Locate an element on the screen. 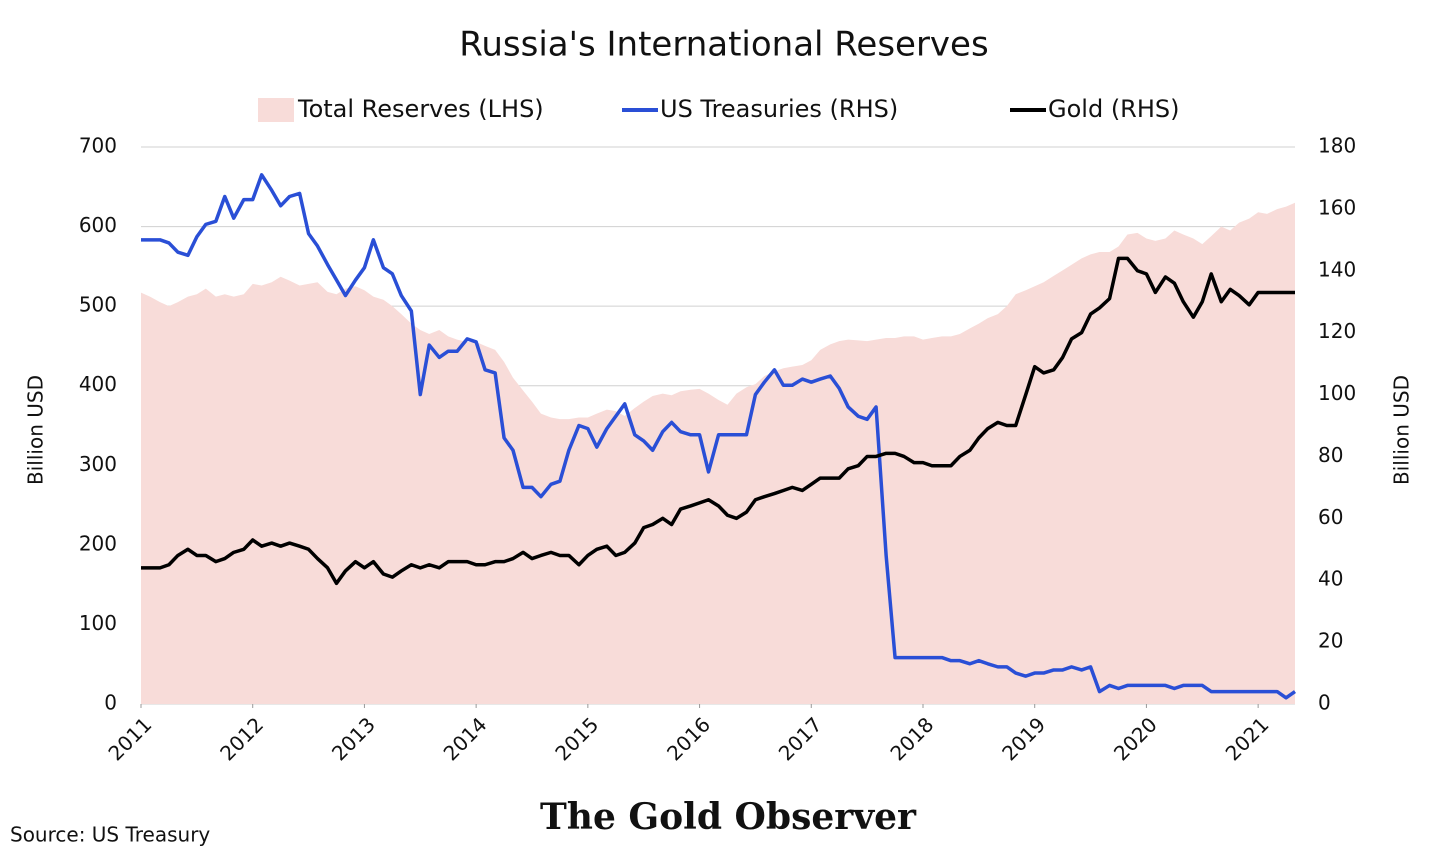  y2-tick-label: 40 is located at coordinates (1330, 579).